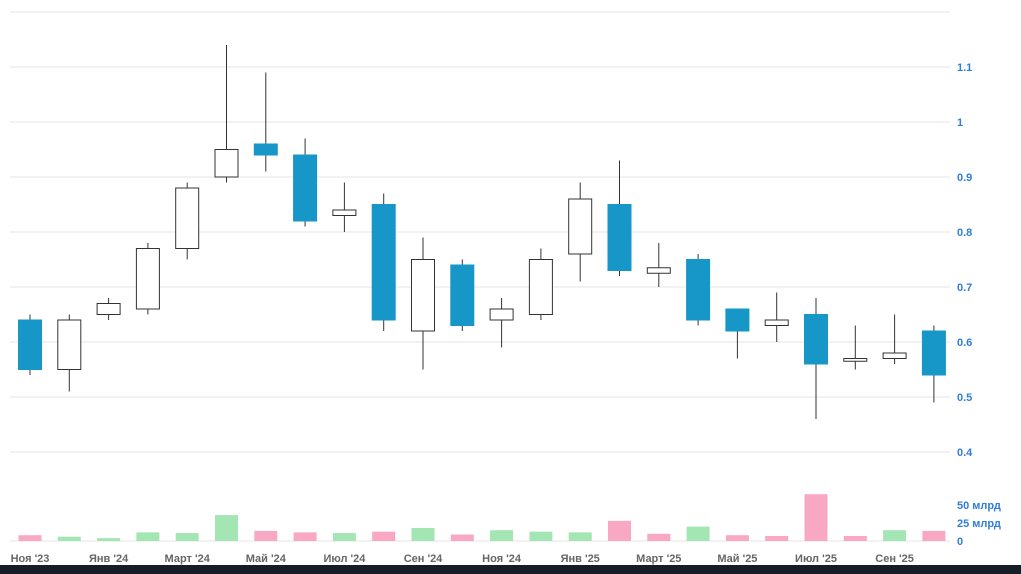  Describe the element at coordinates (964, 178) in the screenshot. I see `price-axis-label: 0.9` at that location.